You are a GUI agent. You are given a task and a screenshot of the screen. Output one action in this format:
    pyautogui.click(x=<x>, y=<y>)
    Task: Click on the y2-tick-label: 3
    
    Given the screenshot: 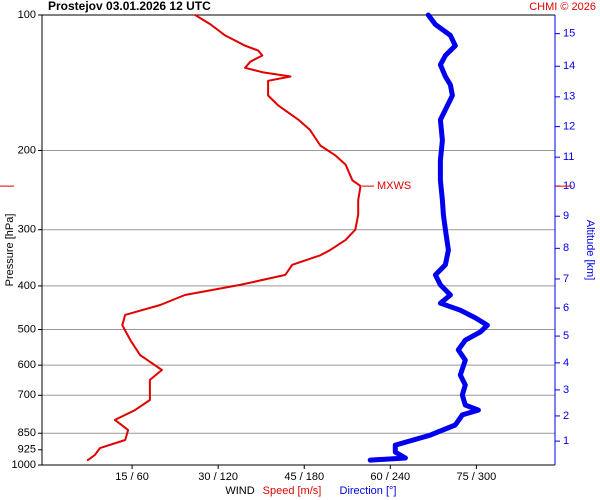 What is the action you would take?
    pyautogui.click(x=566, y=390)
    